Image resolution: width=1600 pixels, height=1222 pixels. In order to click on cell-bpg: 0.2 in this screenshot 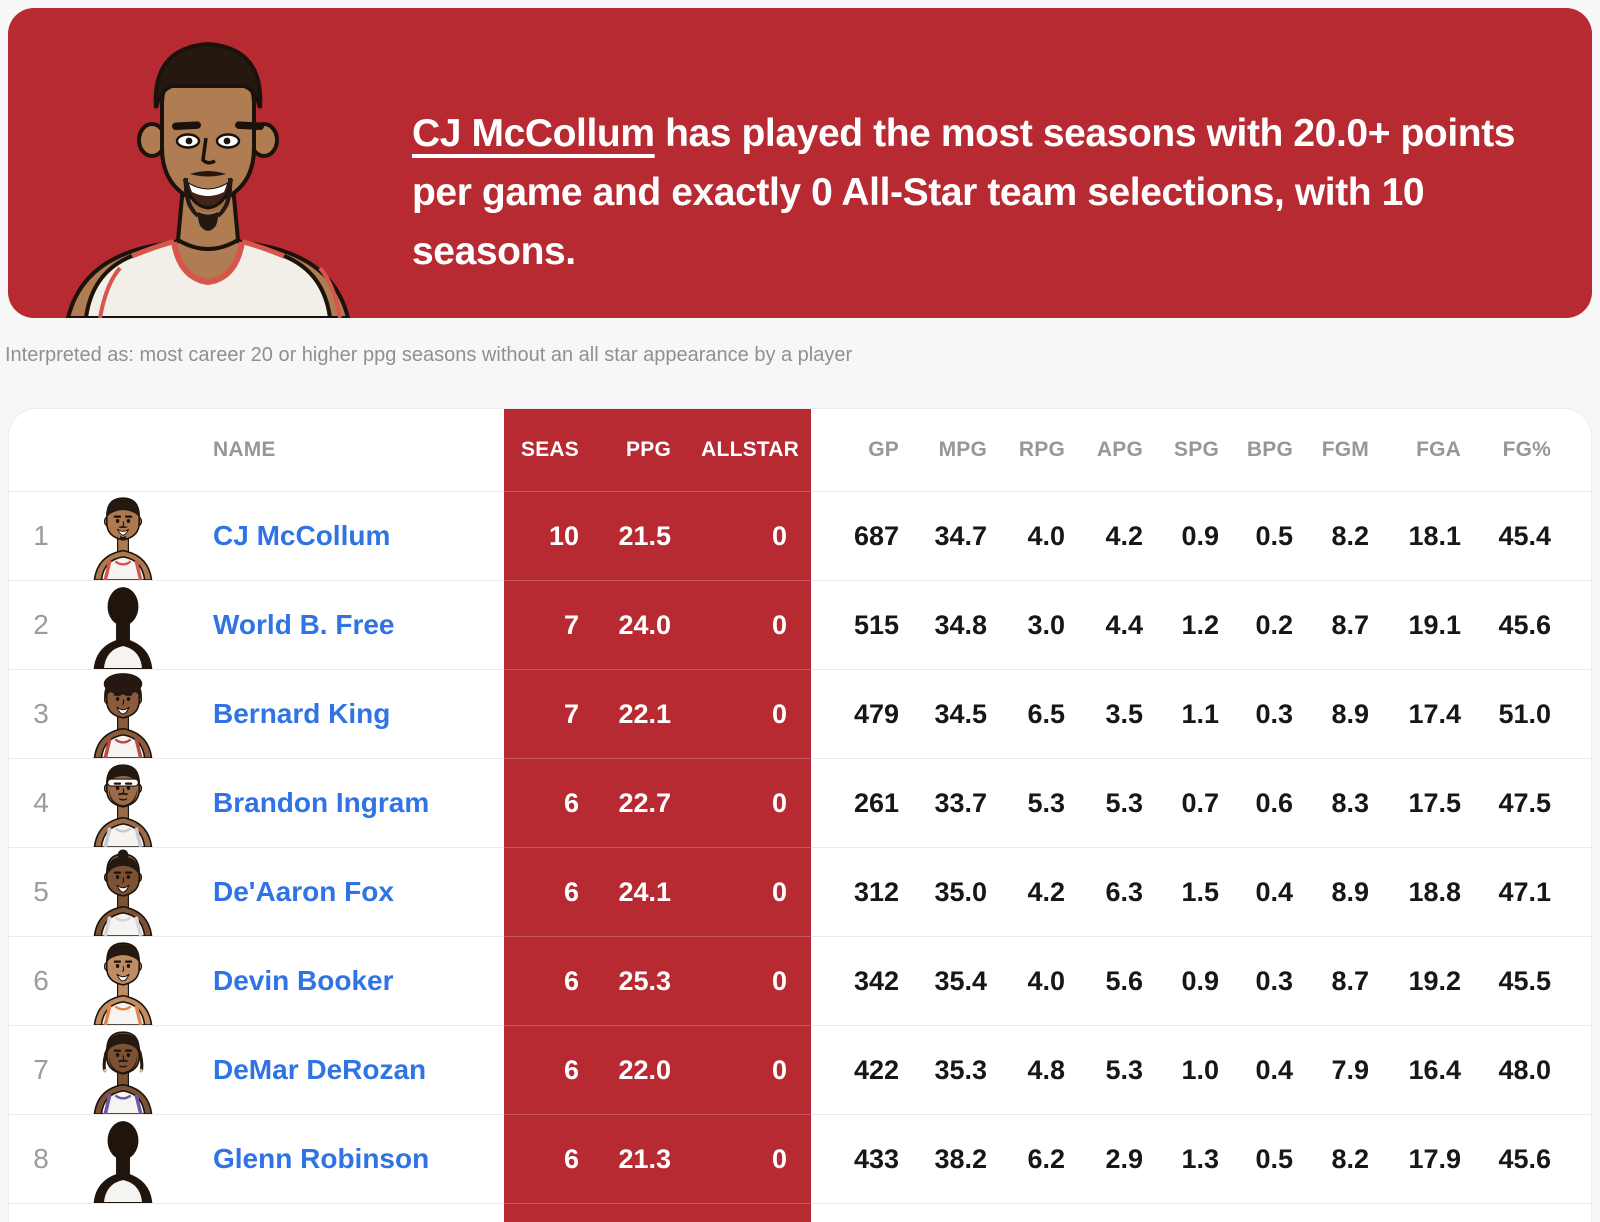, I will do `click(1256, 624)`.